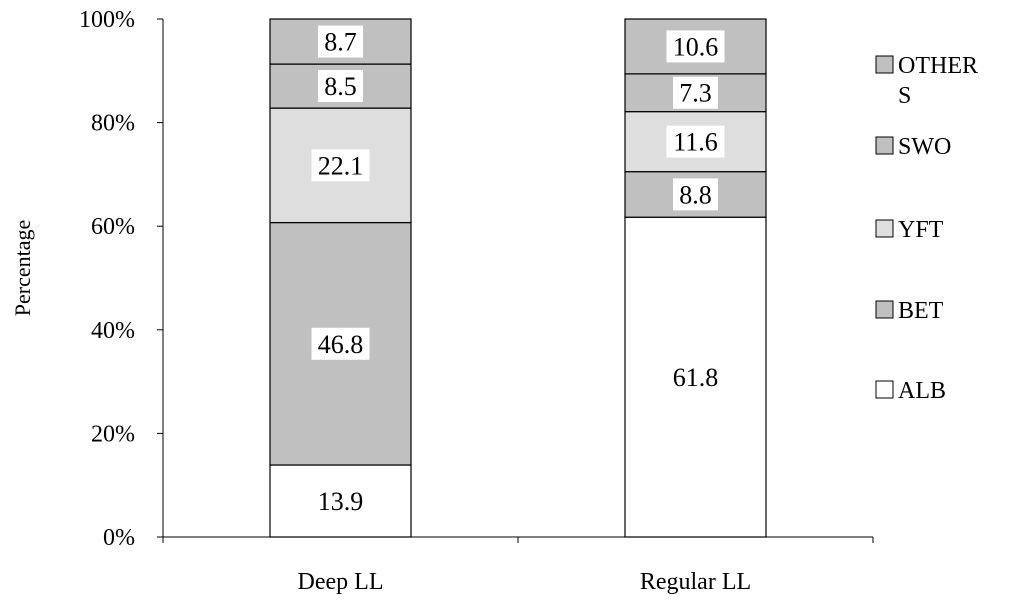 The image size is (1010, 607). Describe the element at coordinates (119, 538) in the screenshot. I see `y-tick-label: 0%` at that location.